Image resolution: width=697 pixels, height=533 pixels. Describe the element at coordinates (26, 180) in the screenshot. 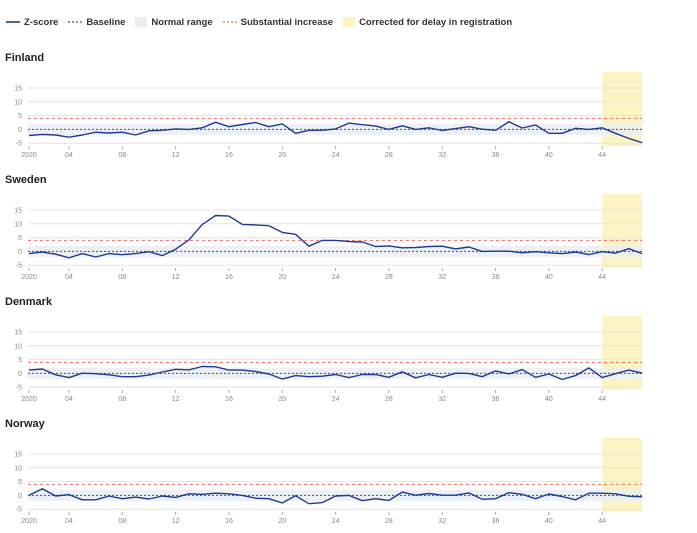

I see `chart-title-sweden: Sweden` at that location.